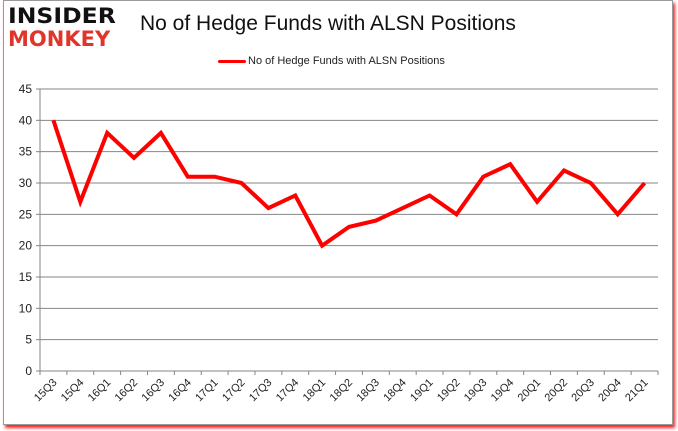  I want to click on x-tick-label: 19Q3, so click(476, 391).